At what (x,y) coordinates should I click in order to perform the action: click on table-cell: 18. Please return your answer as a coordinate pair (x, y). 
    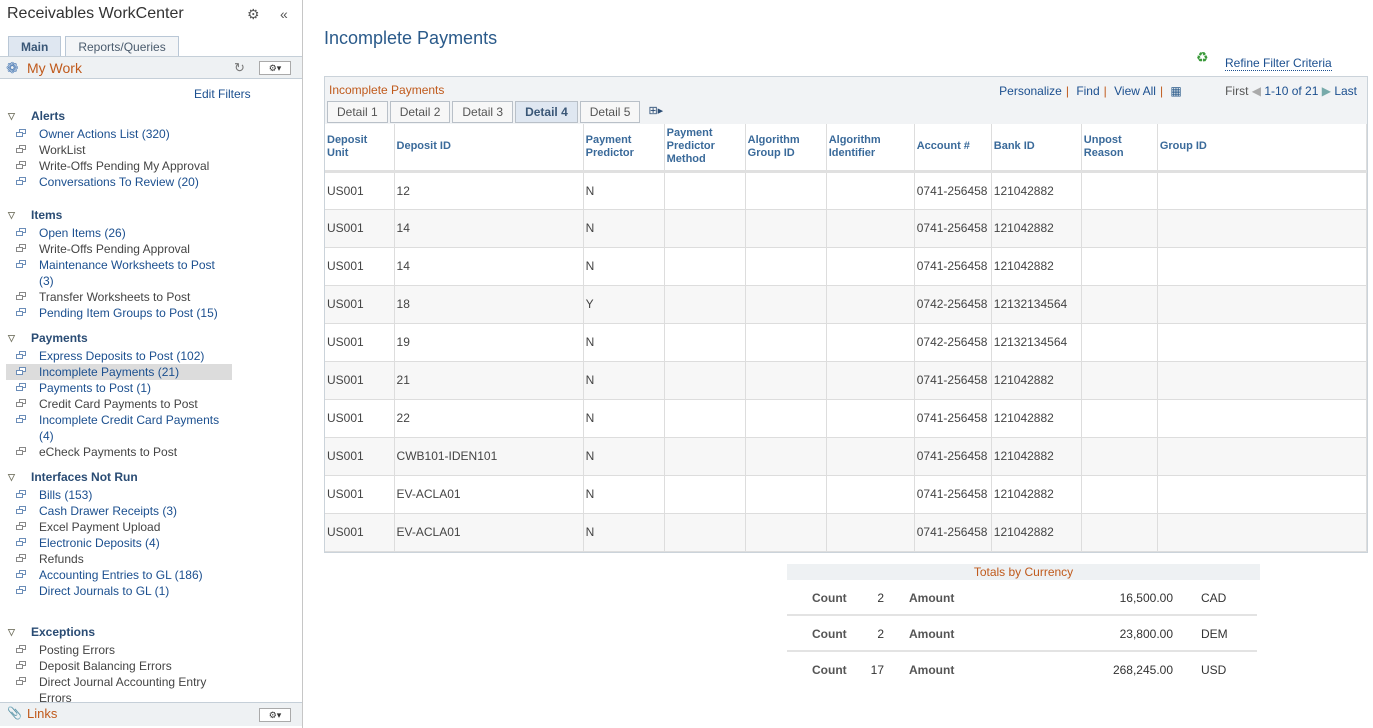
    Looking at the image, I should click on (489, 304).